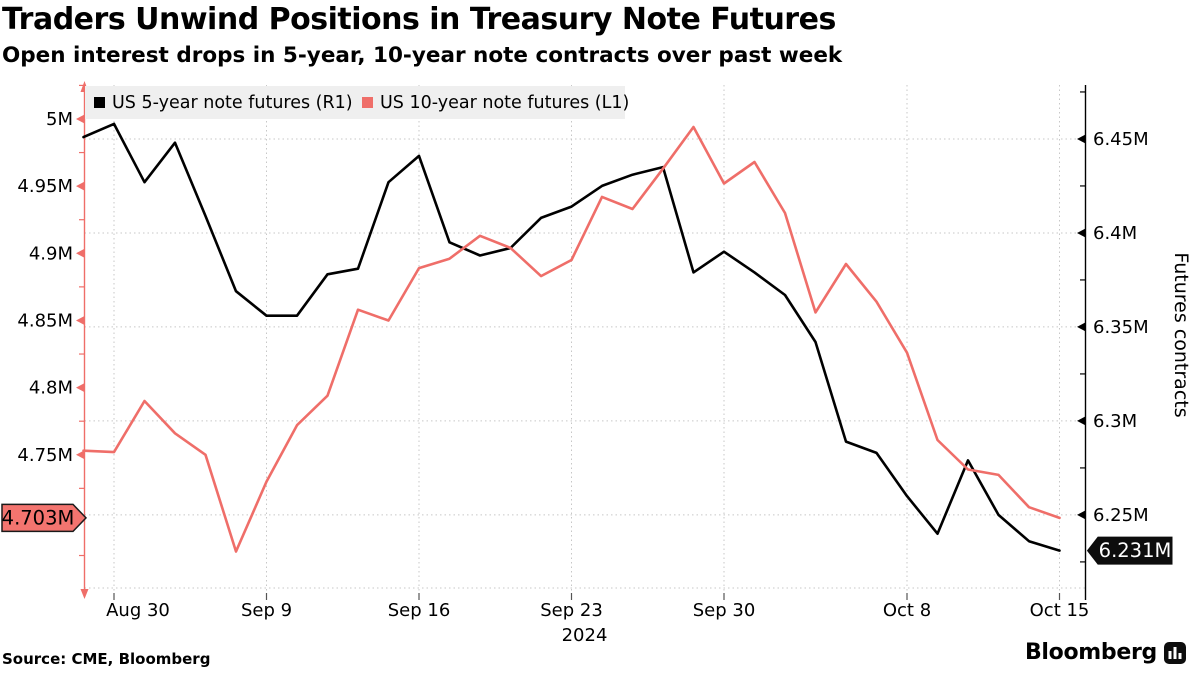 The image size is (1200, 675). What do you see at coordinates (505, 102) in the screenshot?
I see `legend-label-10-year: US 10-year note futures (L1)` at bounding box center [505, 102].